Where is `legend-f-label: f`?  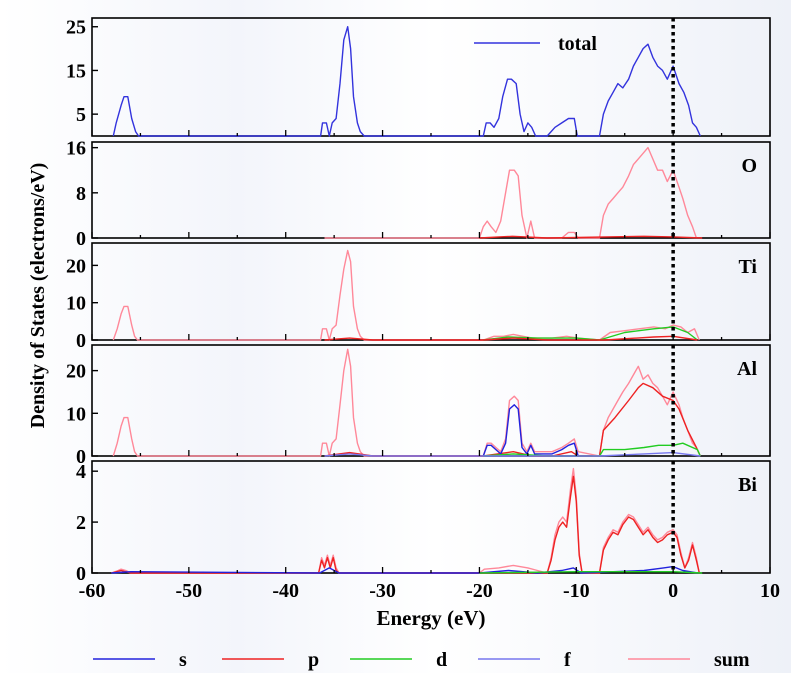 legend-f-label: f is located at coordinates (567, 660).